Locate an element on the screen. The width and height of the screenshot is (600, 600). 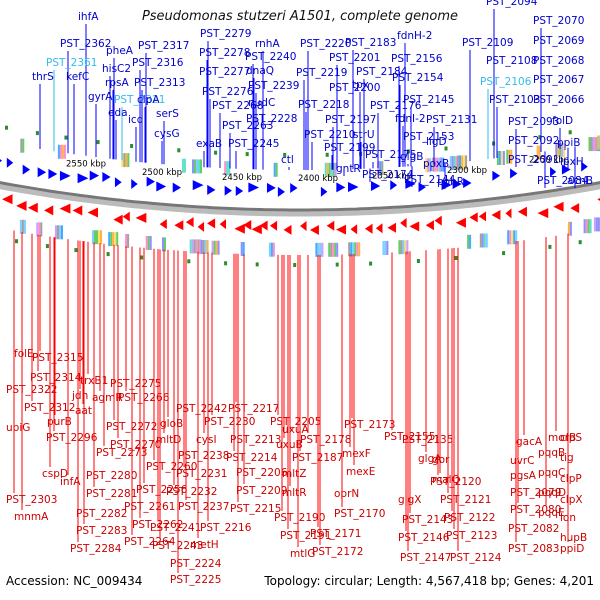
bottom-gene-label: PST_2170 is located at coordinates (359, 514).